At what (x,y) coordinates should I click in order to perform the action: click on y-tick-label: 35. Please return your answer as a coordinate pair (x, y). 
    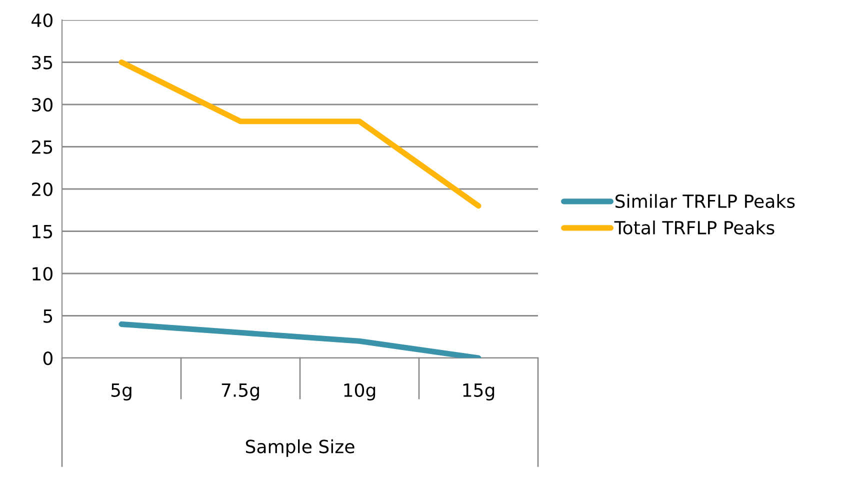
    Looking at the image, I should click on (42, 63).